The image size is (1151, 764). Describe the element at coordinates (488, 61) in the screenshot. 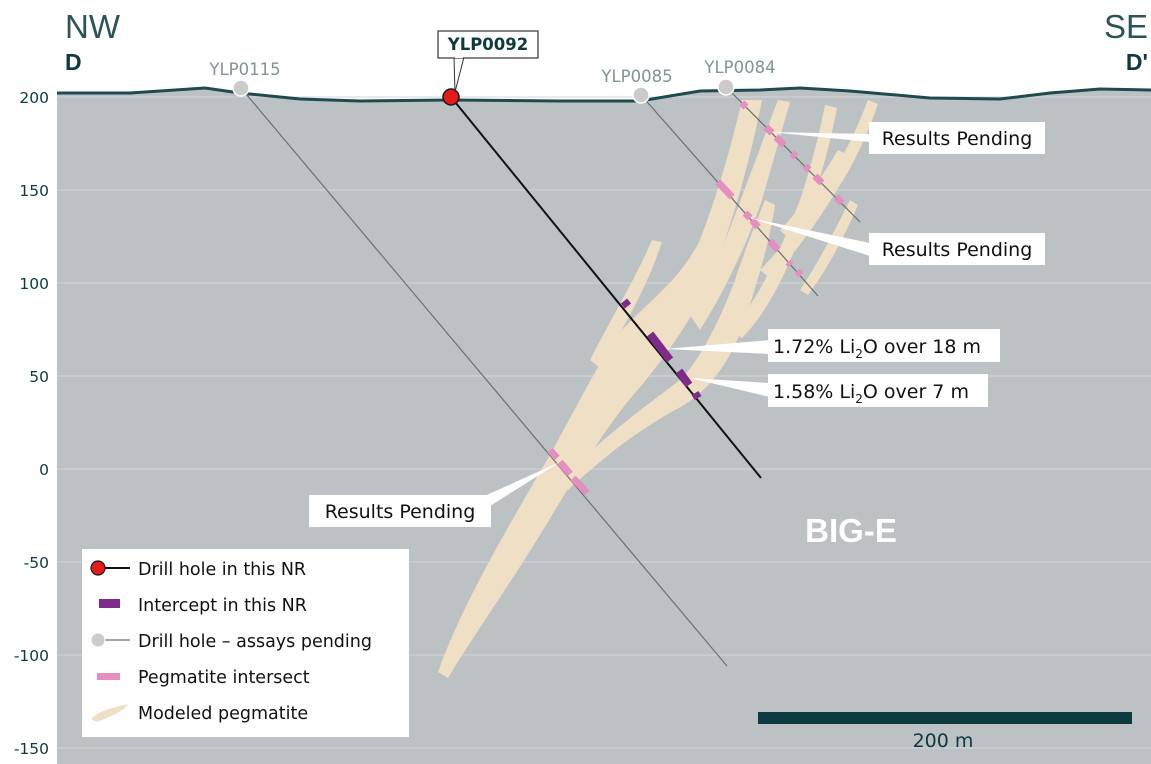

I see `hole-label-ylp0092-box: YLP0092` at that location.